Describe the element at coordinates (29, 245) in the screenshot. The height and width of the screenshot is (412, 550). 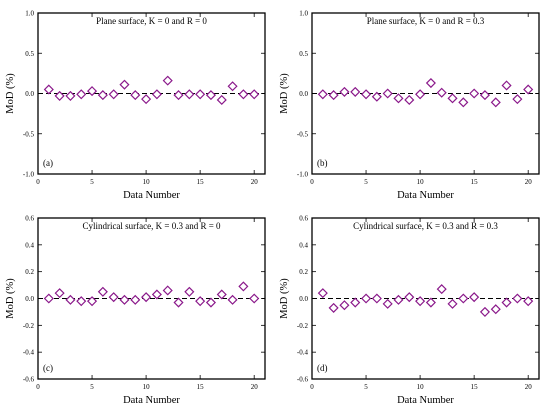
I see `y-tick-label: 0.4` at that location.